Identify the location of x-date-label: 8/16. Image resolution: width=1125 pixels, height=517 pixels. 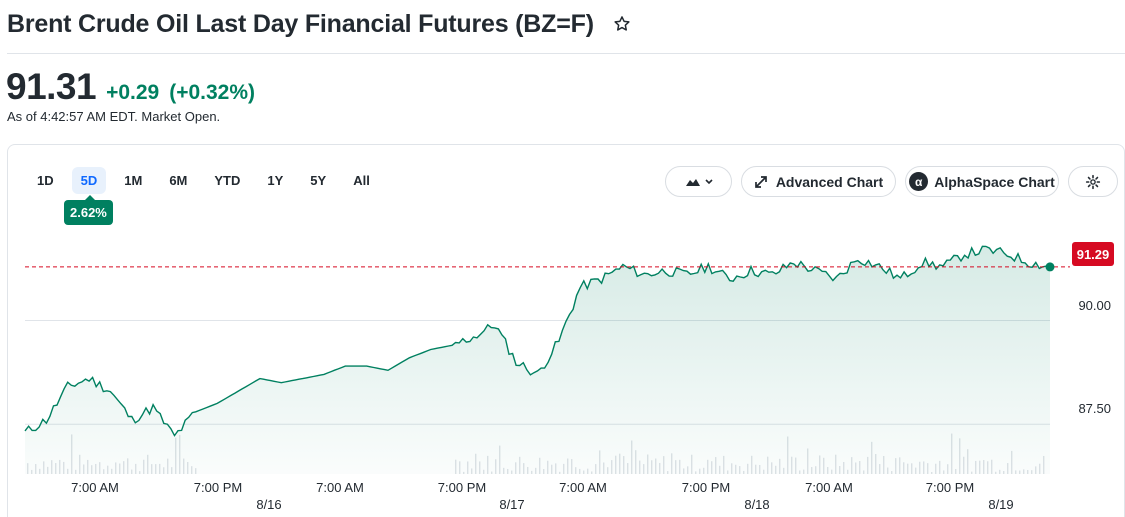
(269, 504).